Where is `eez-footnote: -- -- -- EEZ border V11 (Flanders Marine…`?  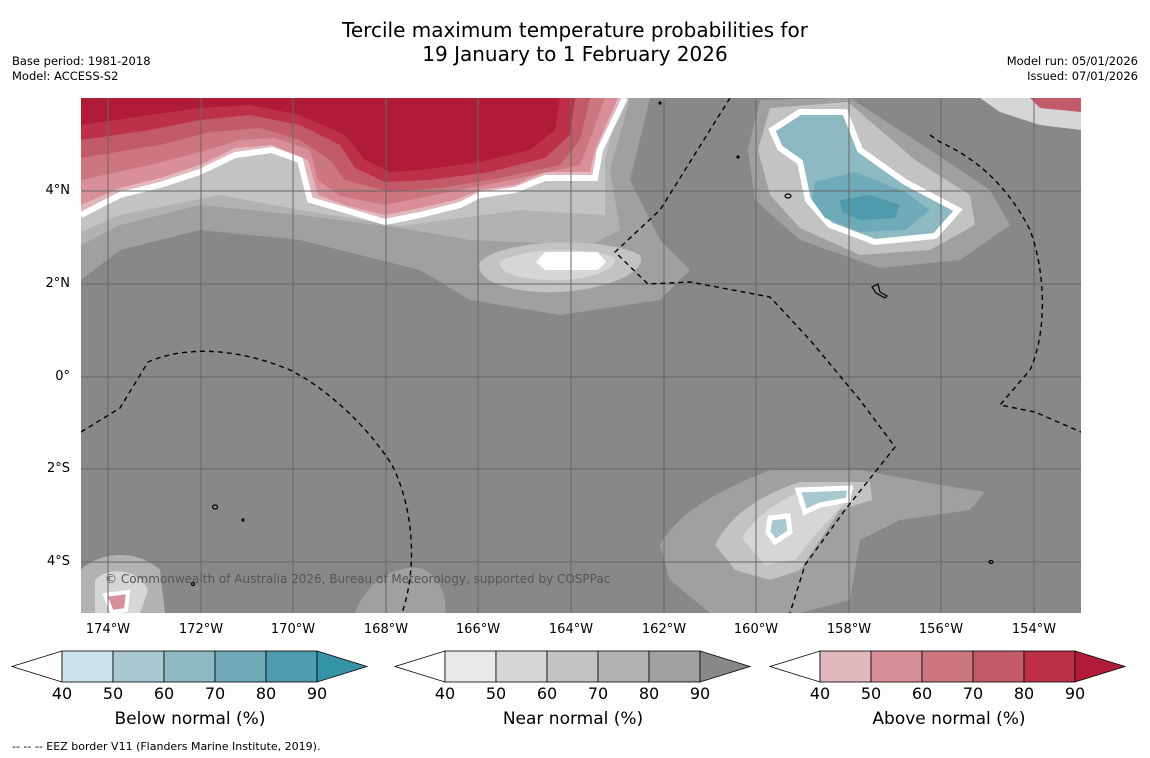 eez-footnote: -- -- -- EEZ border V11 (Flanders Marine… is located at coordinates (166, 746).